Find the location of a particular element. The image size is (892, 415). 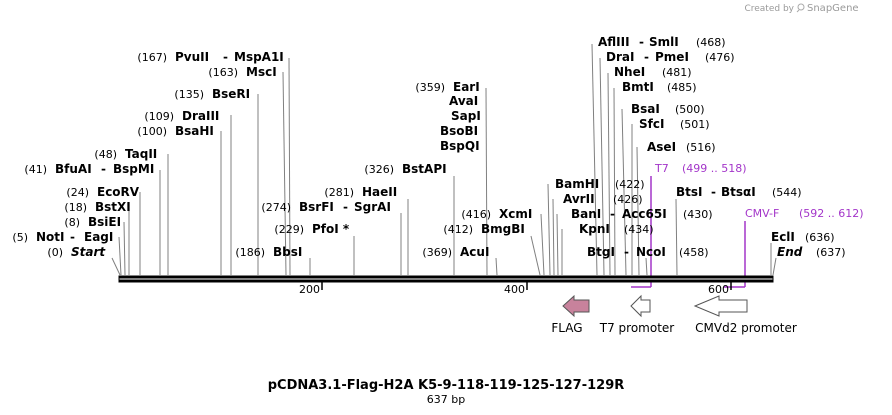

leader-xcmi is located at coordinates (542, 244).